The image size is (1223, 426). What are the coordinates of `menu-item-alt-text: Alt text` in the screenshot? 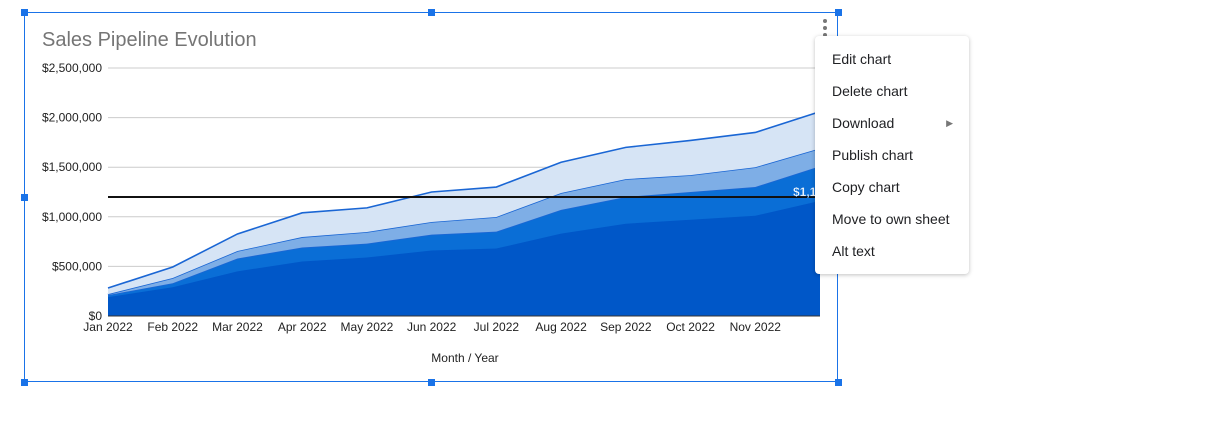 It's located at (853, 251).